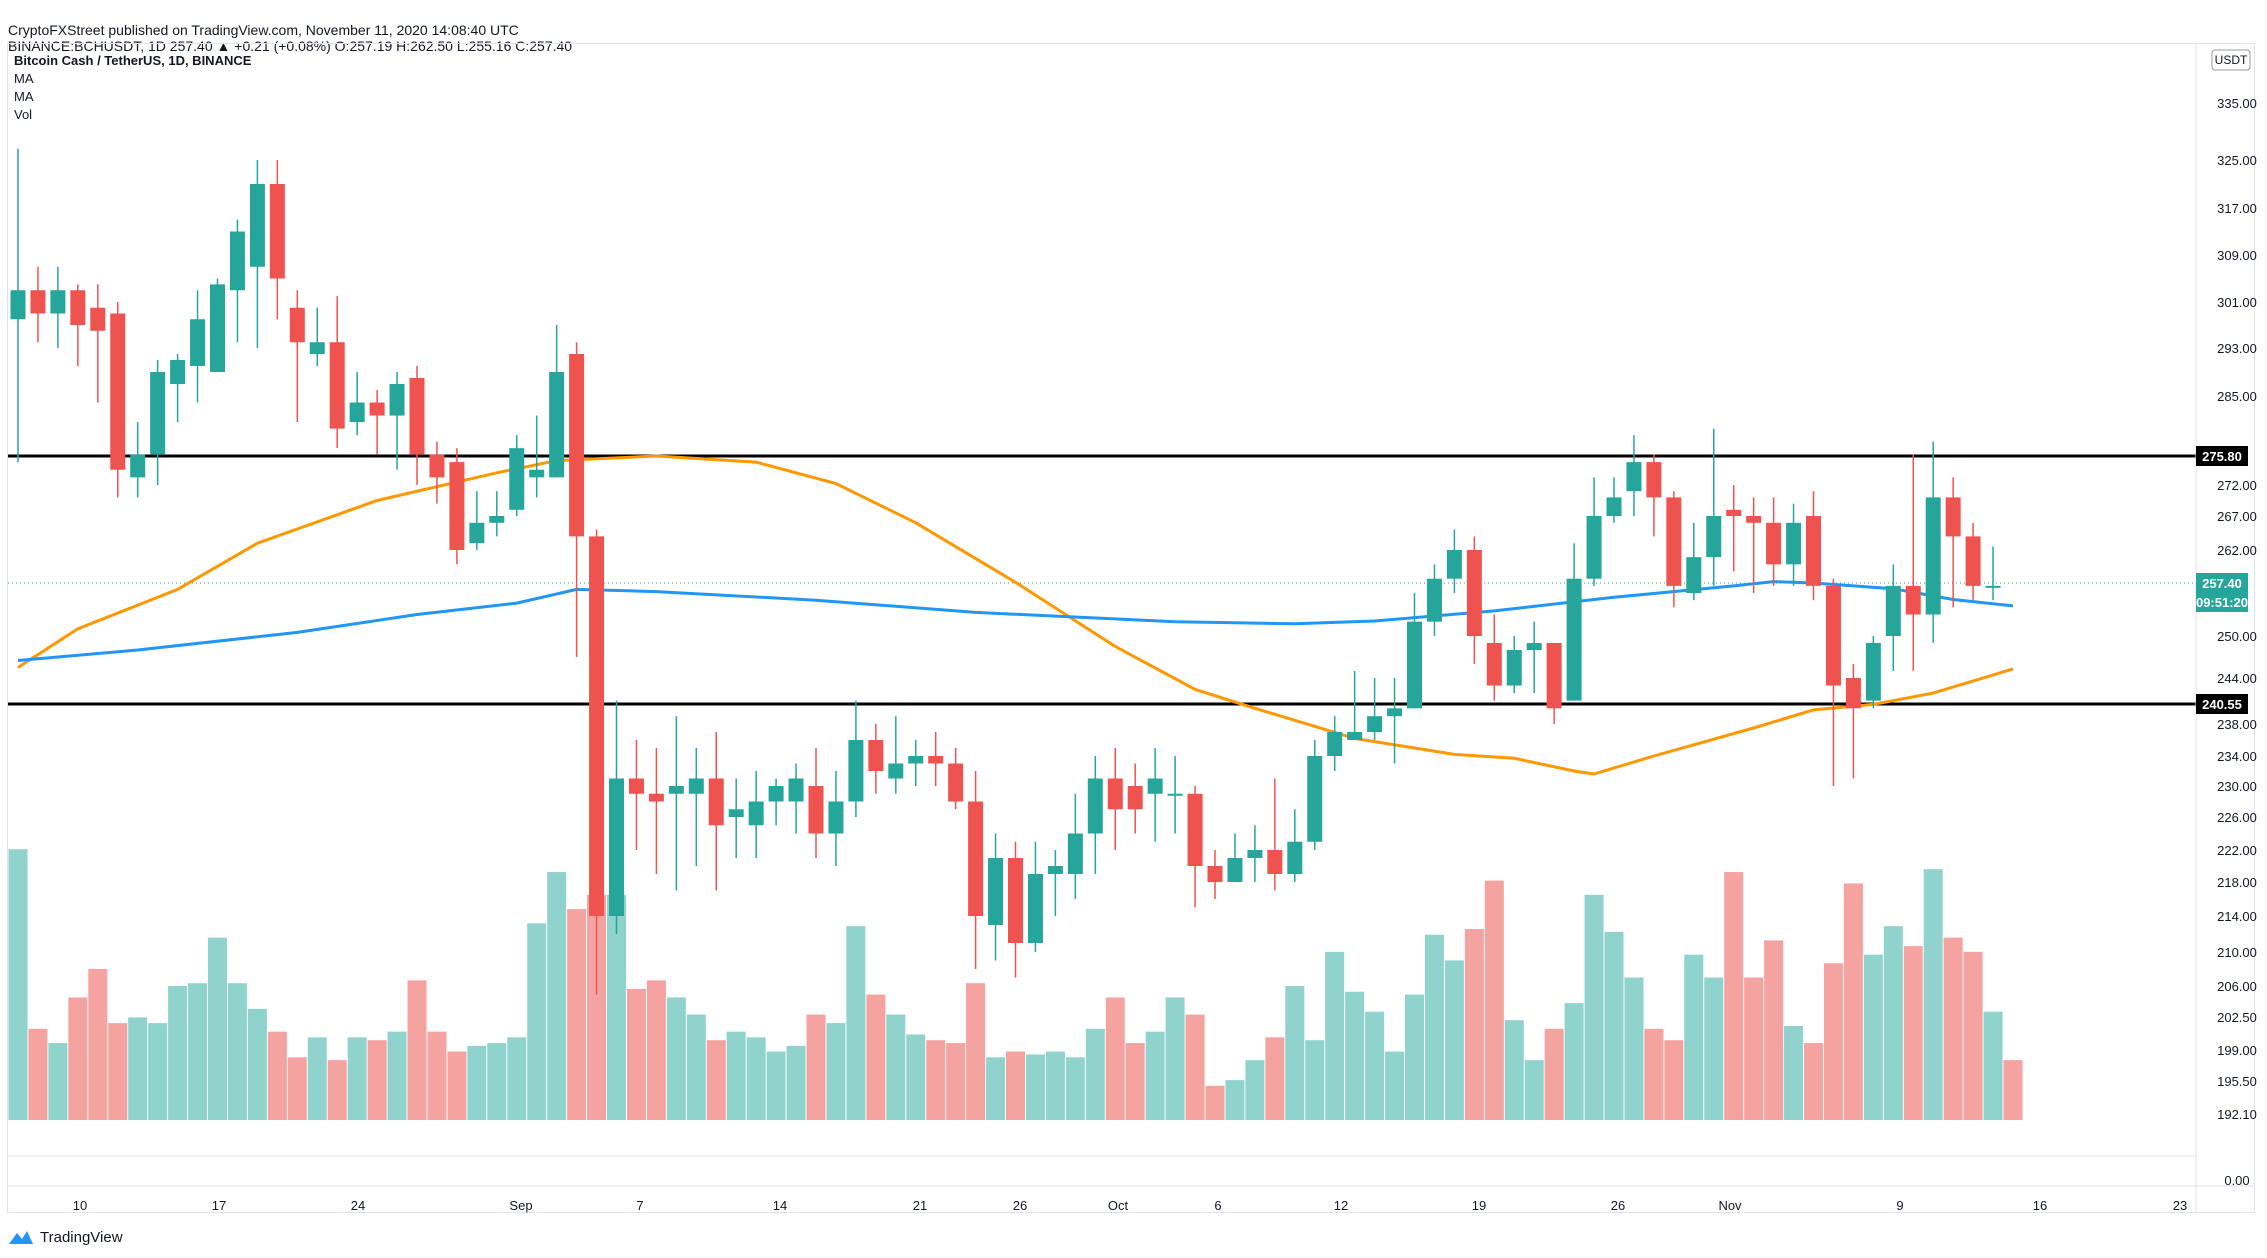  I want to click on legend-volume: Vol, so click(23, 114).